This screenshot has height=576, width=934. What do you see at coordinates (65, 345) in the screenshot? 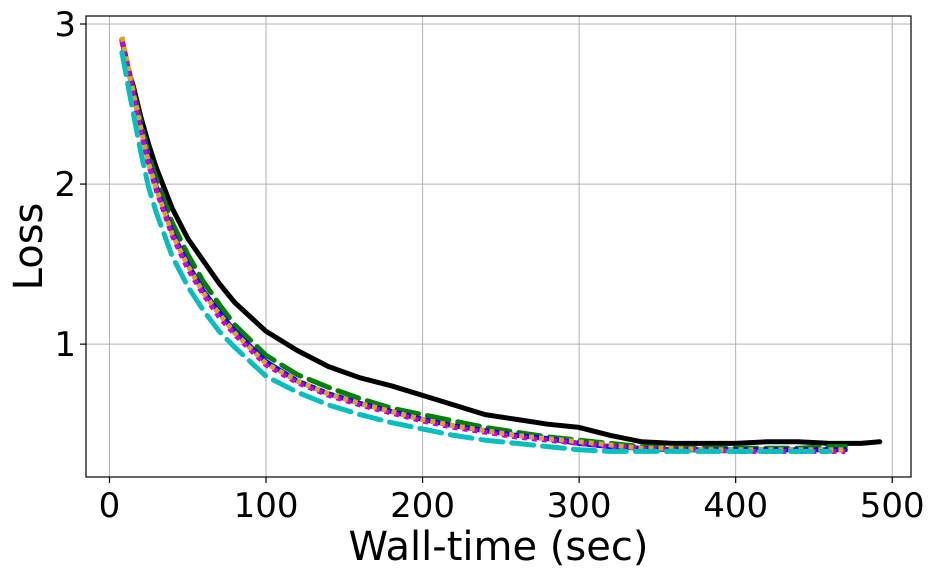
I see `y-tick-label: 1` at bounding box center [65, 345].